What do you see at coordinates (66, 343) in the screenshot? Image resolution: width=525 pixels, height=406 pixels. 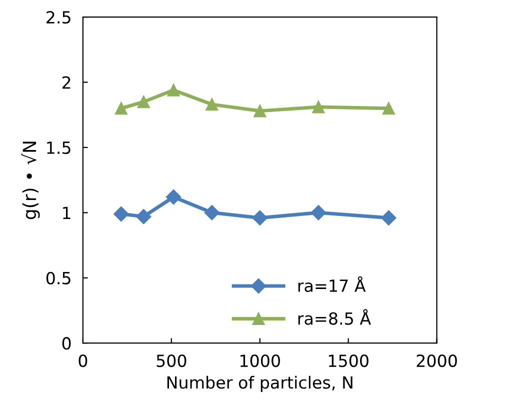 I see `y-tick-label: 0` at bounding box center [66, 343].